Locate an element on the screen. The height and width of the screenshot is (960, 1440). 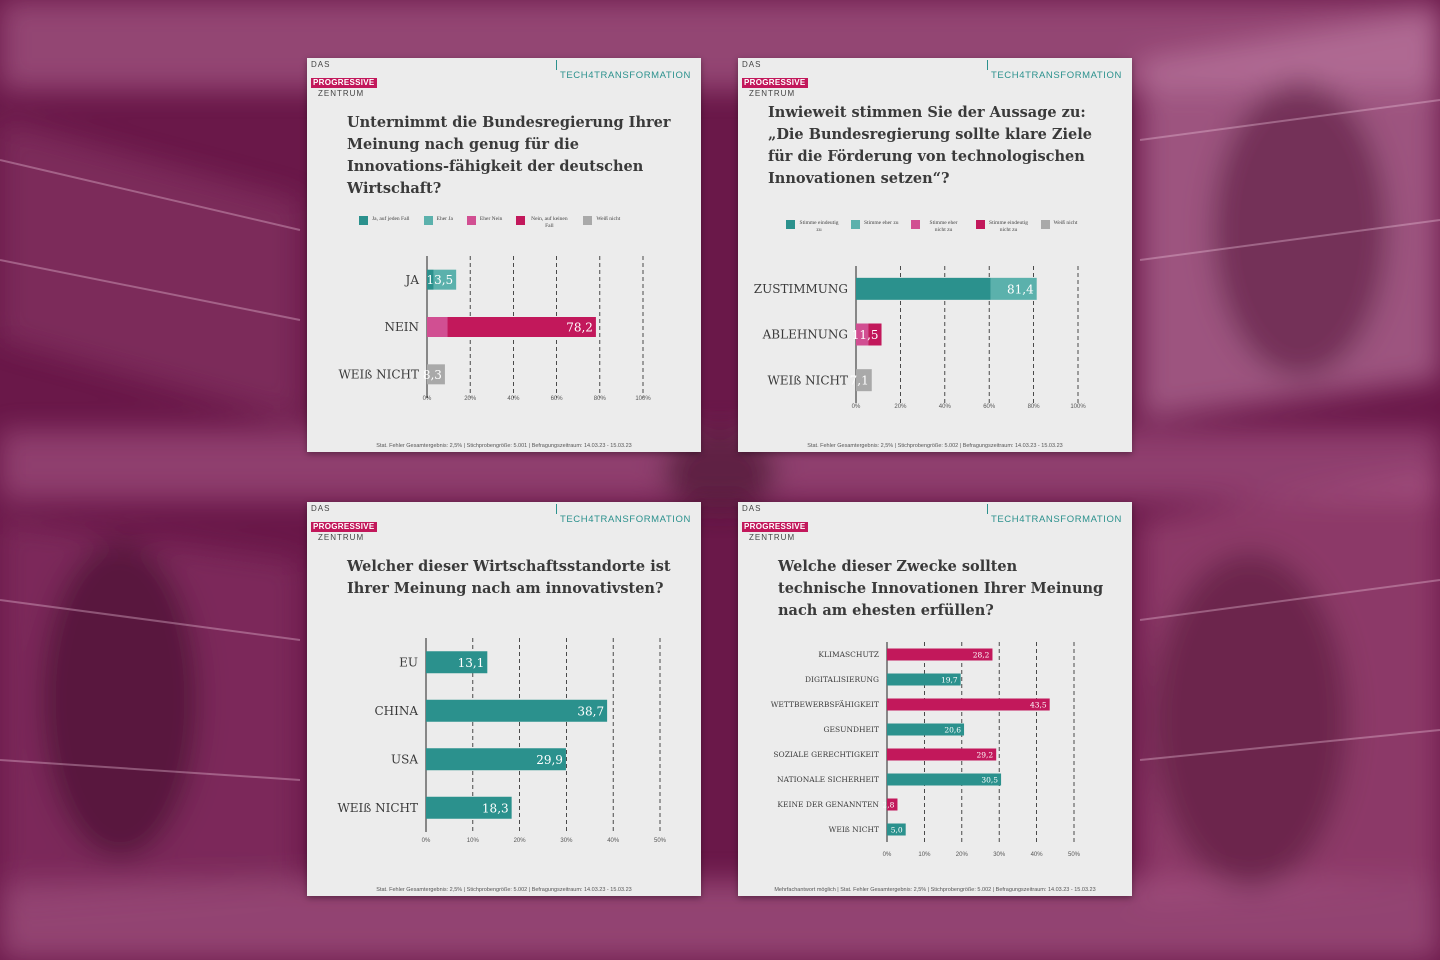
category-label: JA is located at coordinates (412, 280).